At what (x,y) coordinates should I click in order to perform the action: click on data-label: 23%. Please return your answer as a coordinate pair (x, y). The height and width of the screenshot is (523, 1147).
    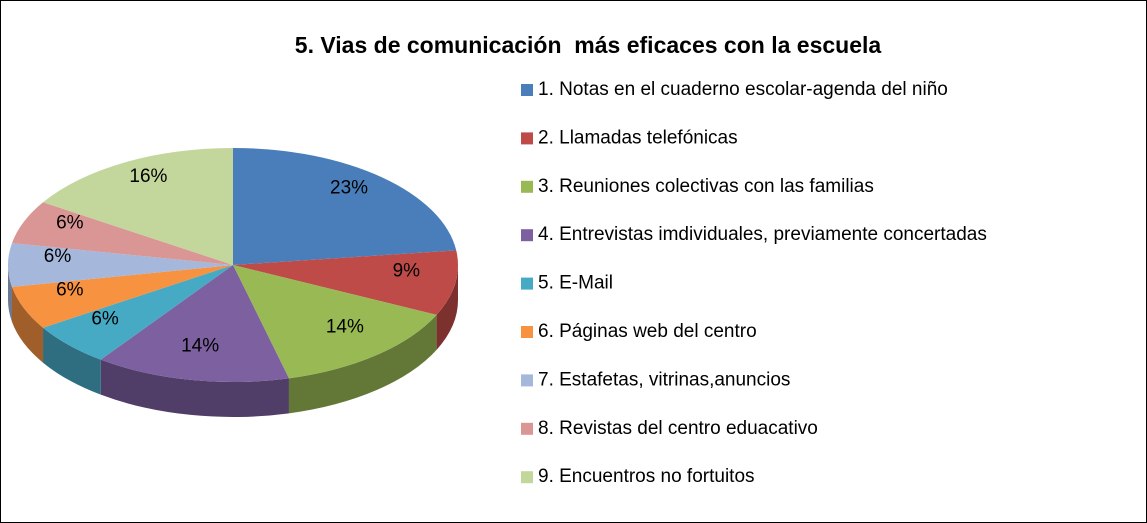
    Looking at the image, I should click on (349, 188).